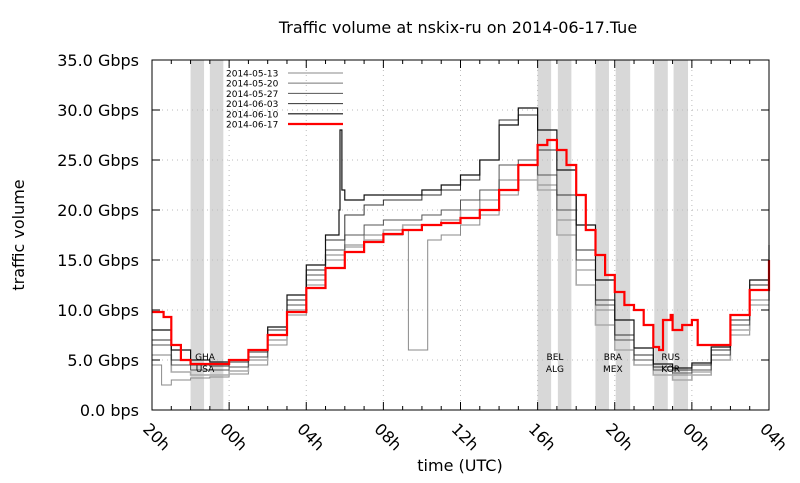  What do you see at coordinates (98, 210) in the screenshot?
I see `y-tick-label: 20.0 Gbps` at bounding box center [98, 210].